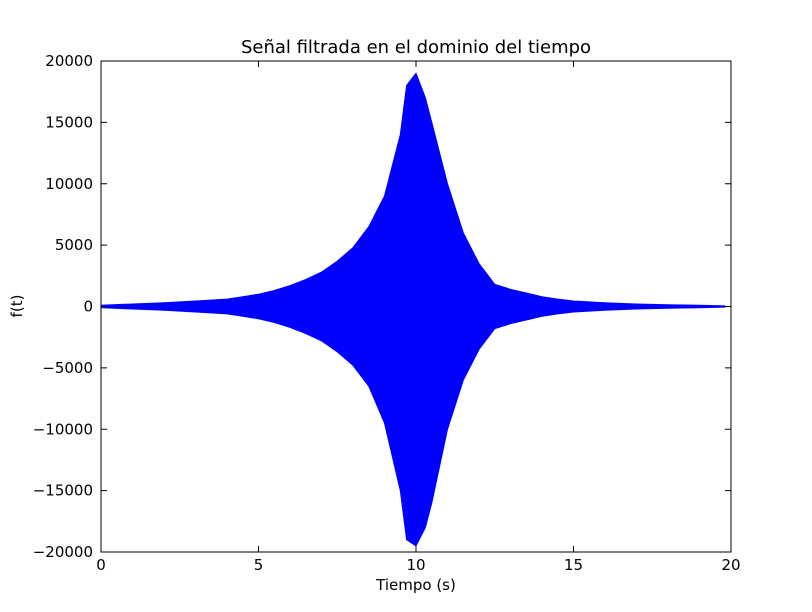 The image size is (812, 612). Describe the element at coordinates (415, 565) in the screenshot. I see `x-tick-label: 10` at that location.